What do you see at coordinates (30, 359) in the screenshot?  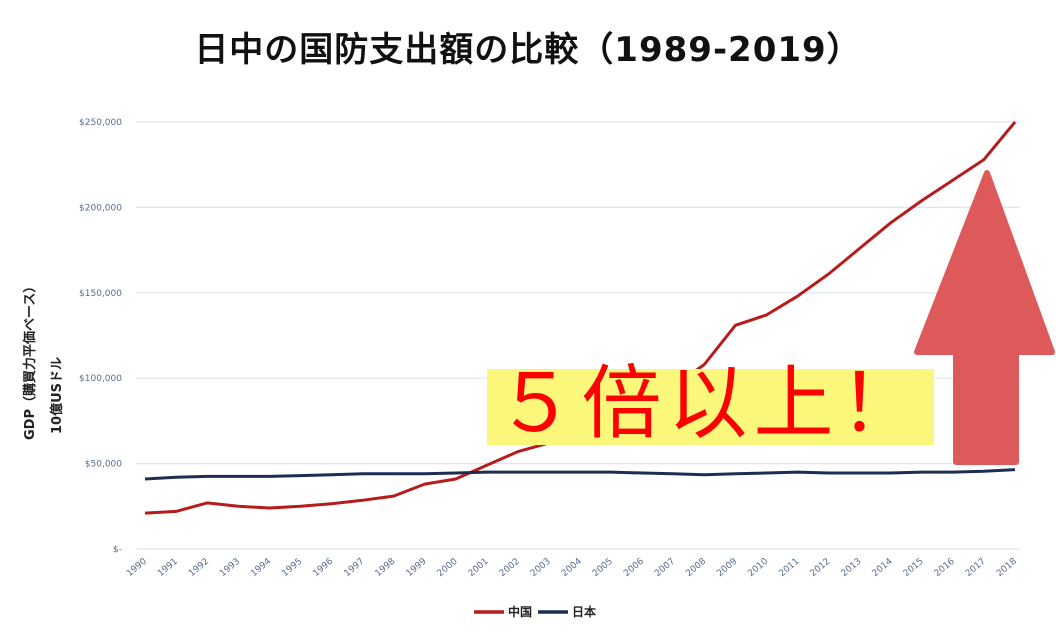 I see `y-axis-label-line1: GDP（購買力平価ベース）` at bounding box center [30, 359].